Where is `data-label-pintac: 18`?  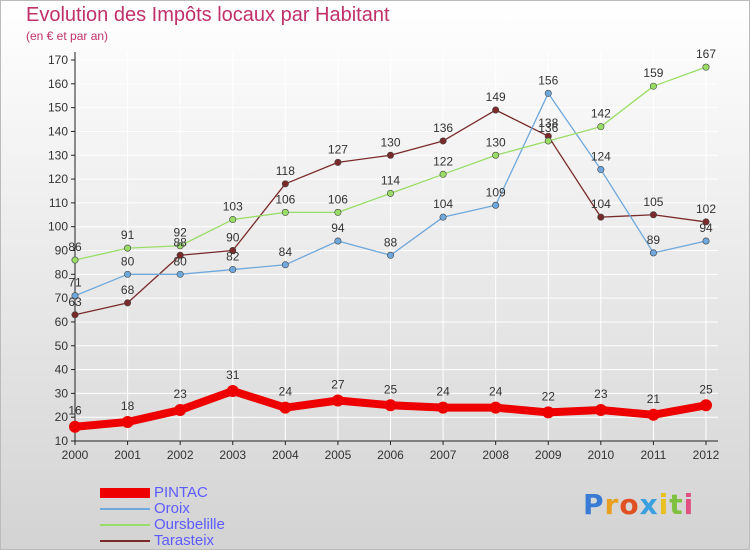
data-label-pintac: 18 is located at coordinates (128, 406).